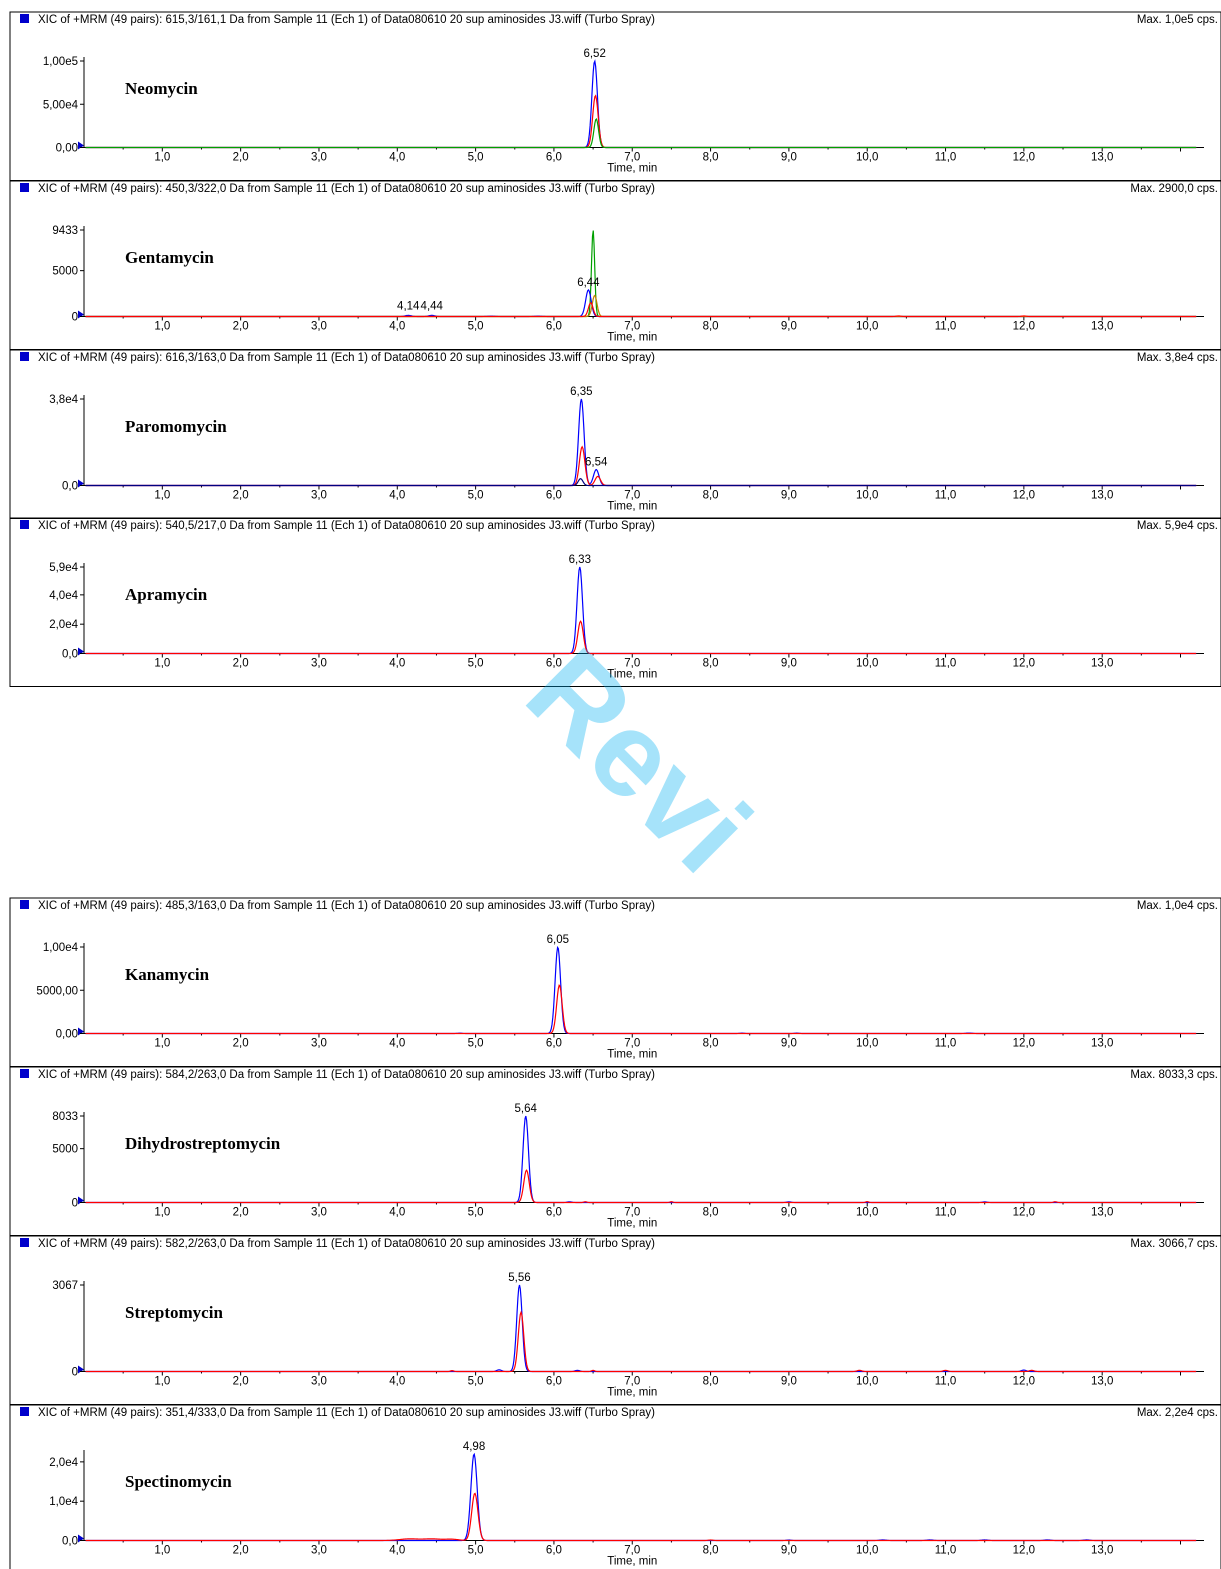 The image size is (1221, 1569). Describe the element at coordinates (588, 283) in the screenshot. I see `peak-label: 6,44` at that location.